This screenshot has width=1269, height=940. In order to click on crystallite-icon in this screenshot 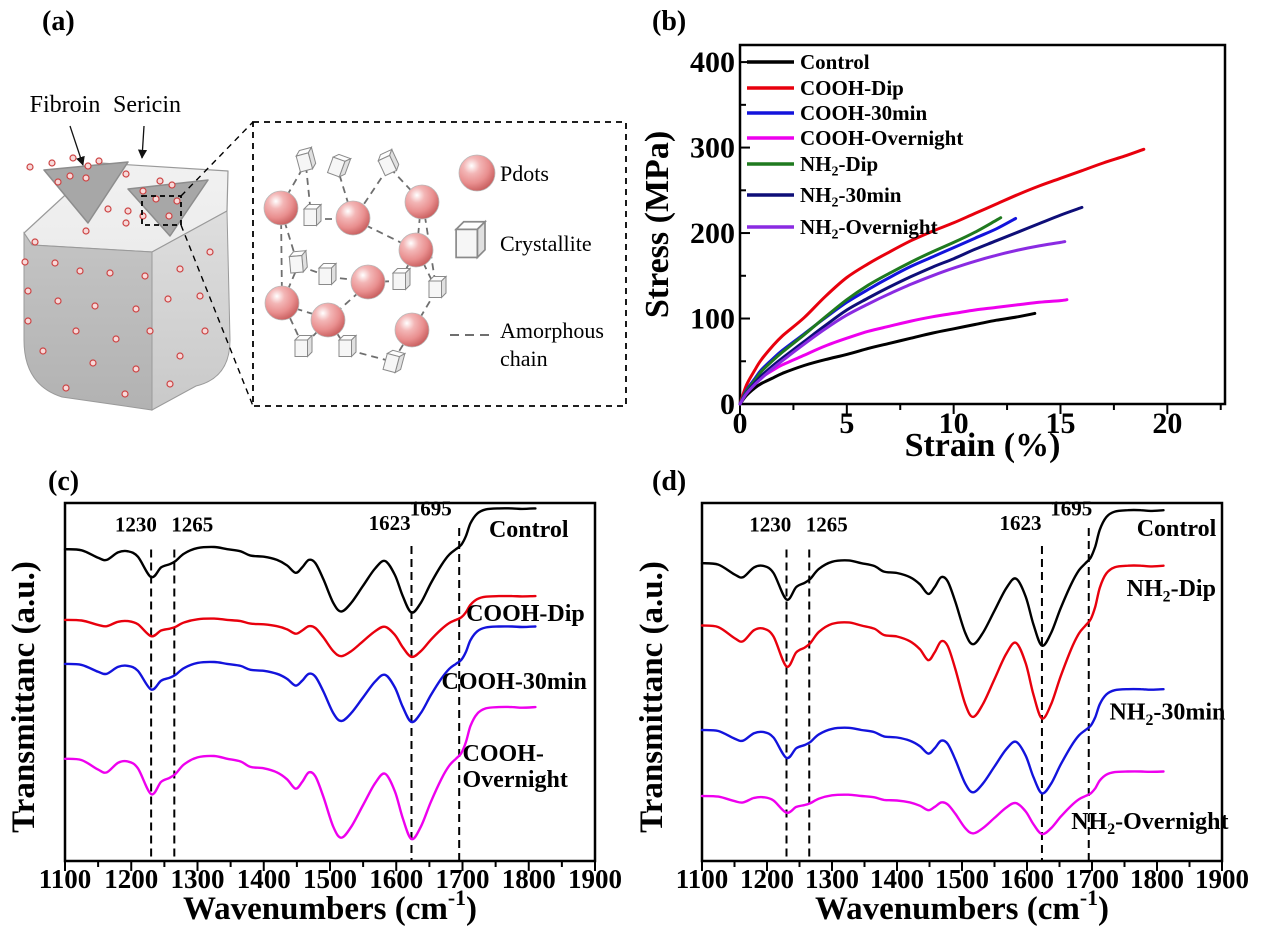, I will do `click(471, 239)`.